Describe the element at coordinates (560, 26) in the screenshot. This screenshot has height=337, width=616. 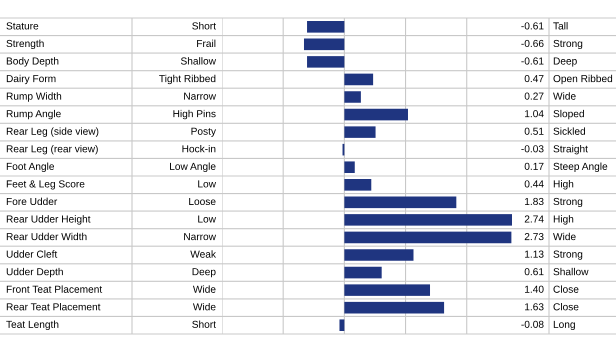
I see `text: Tall` at that location.